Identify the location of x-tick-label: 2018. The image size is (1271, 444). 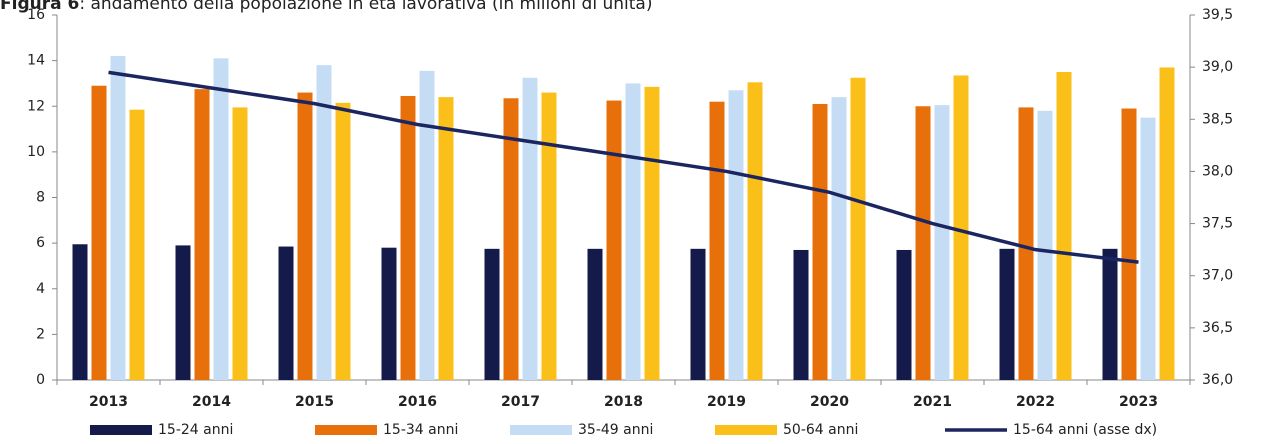
(623, 402).